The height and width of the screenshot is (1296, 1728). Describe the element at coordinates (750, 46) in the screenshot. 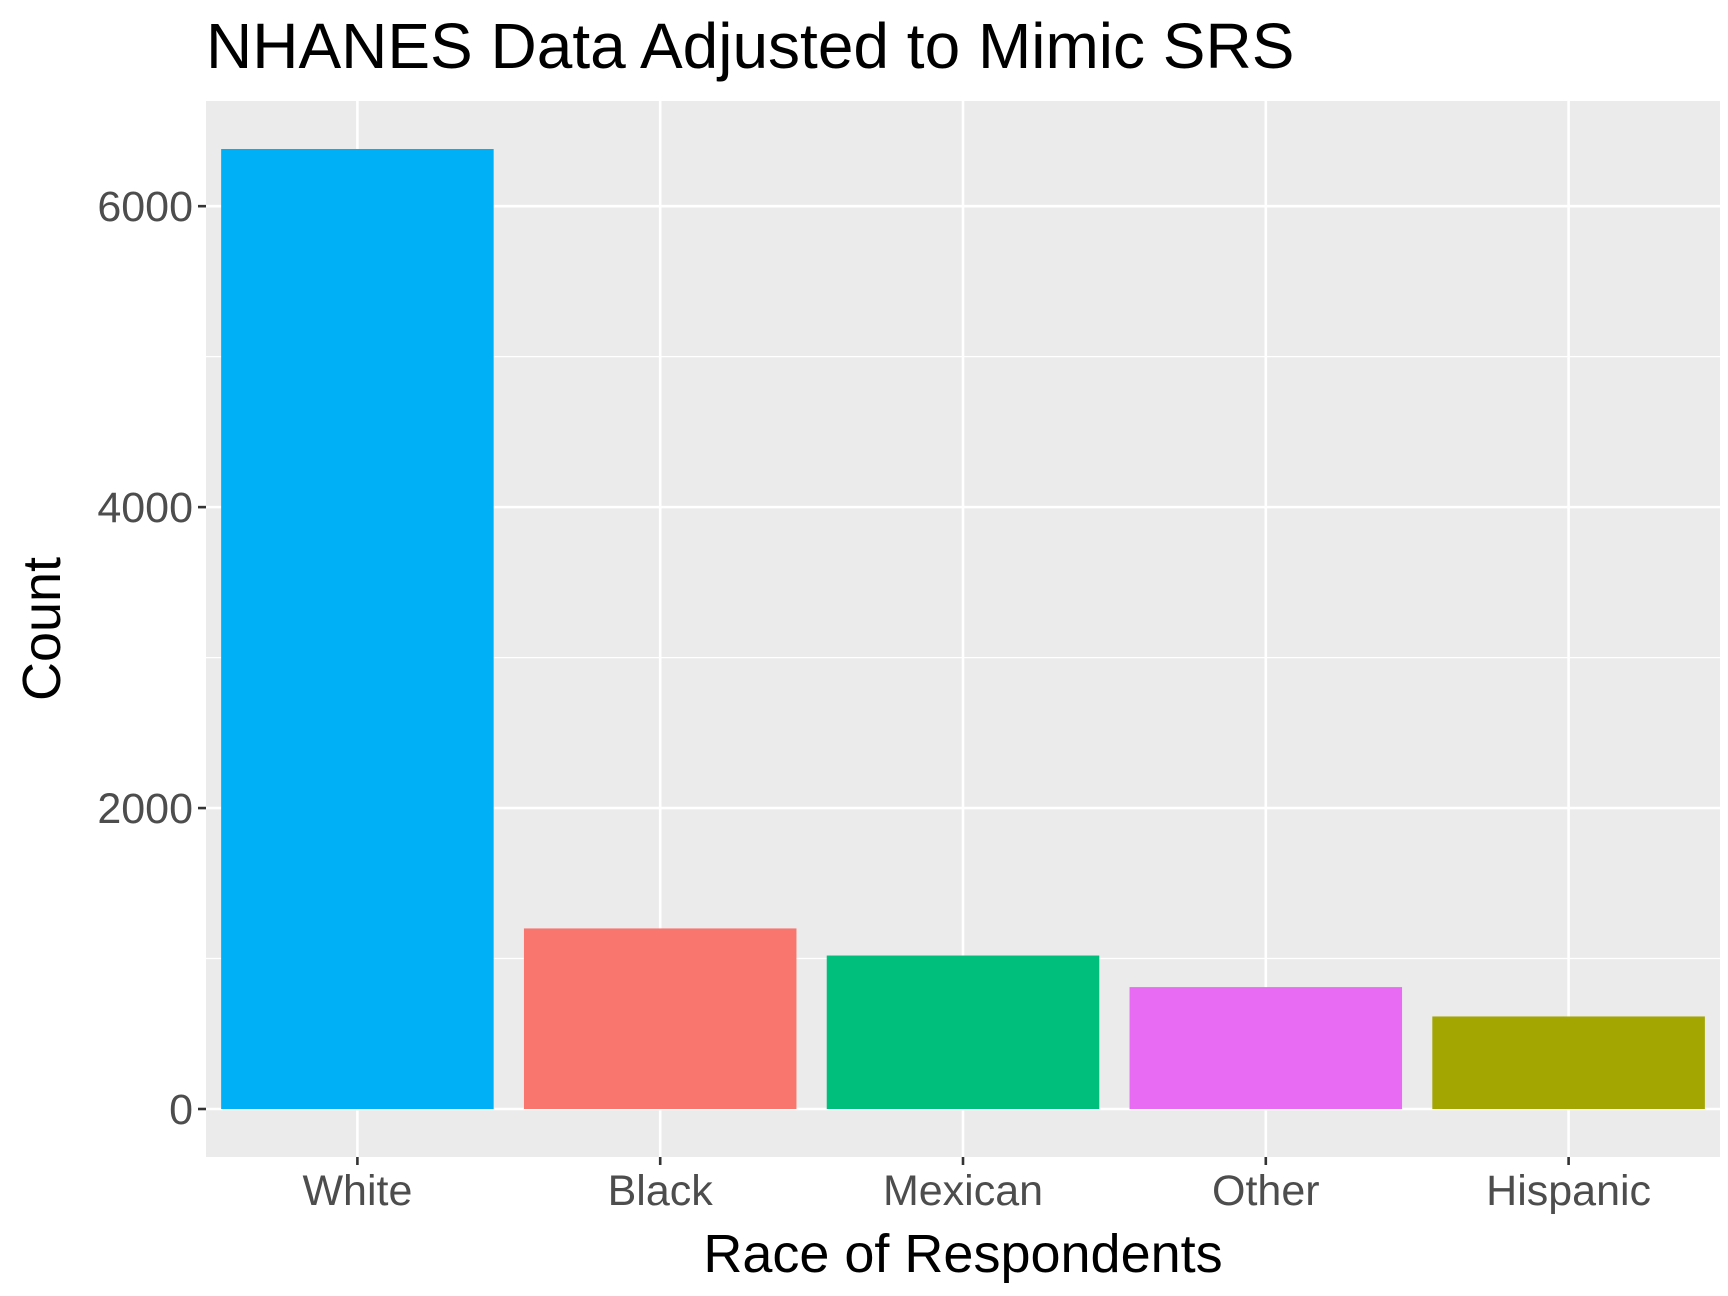

I see `chart-title: NHANES Data Adjusted to Mimic SRS` at that location.